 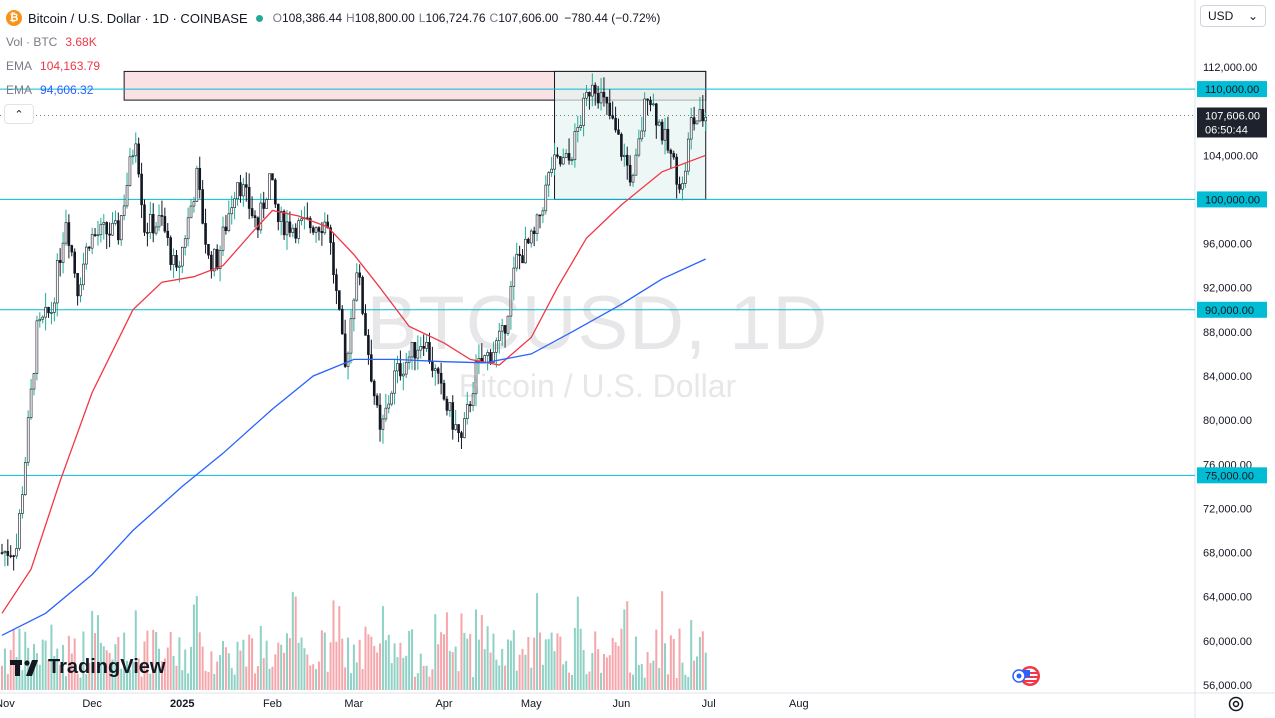 I want to click on change-value: −780.44 (−0.72%), so click(x=612, y=18).